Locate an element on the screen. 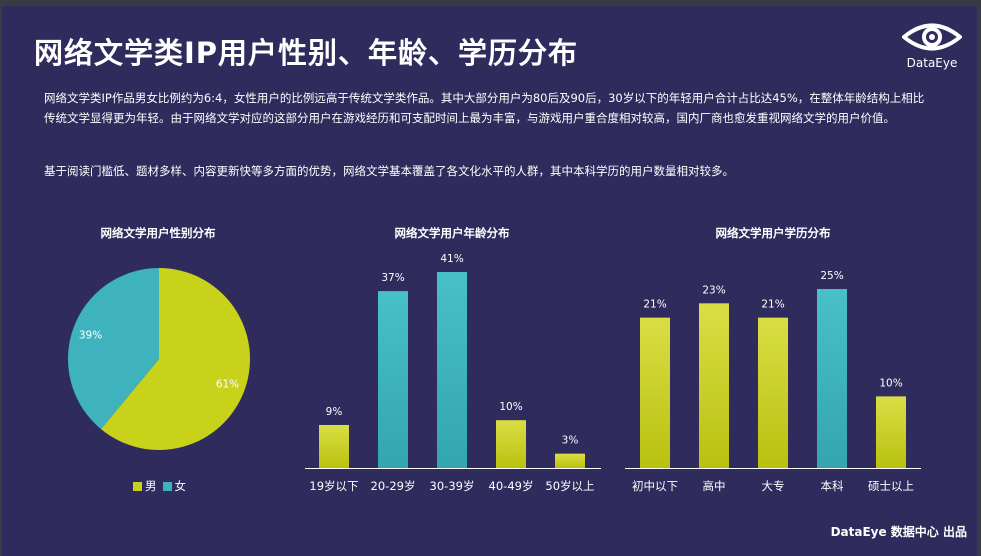 The image size is (981, 556). brand-logo: DataEye is located at coordinates (932, 45).